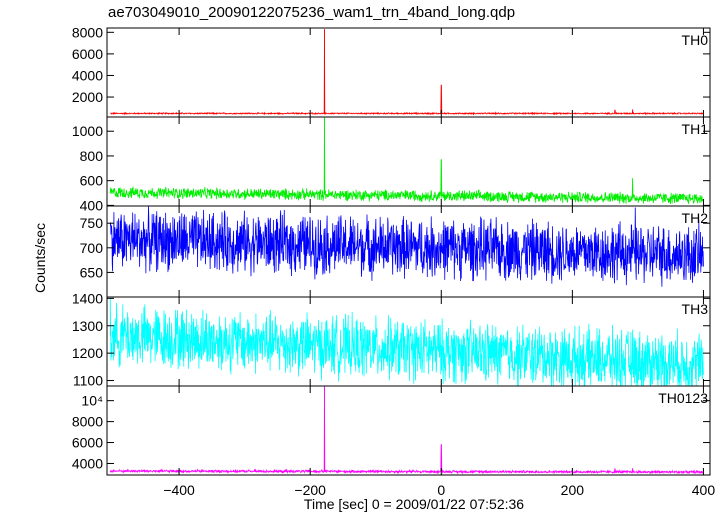 The image size is (723, 516). What do you see at coordinates (87, 97) in the screenshot?
I see `y-tick-label: 2000` at bounding box center [87, 97].